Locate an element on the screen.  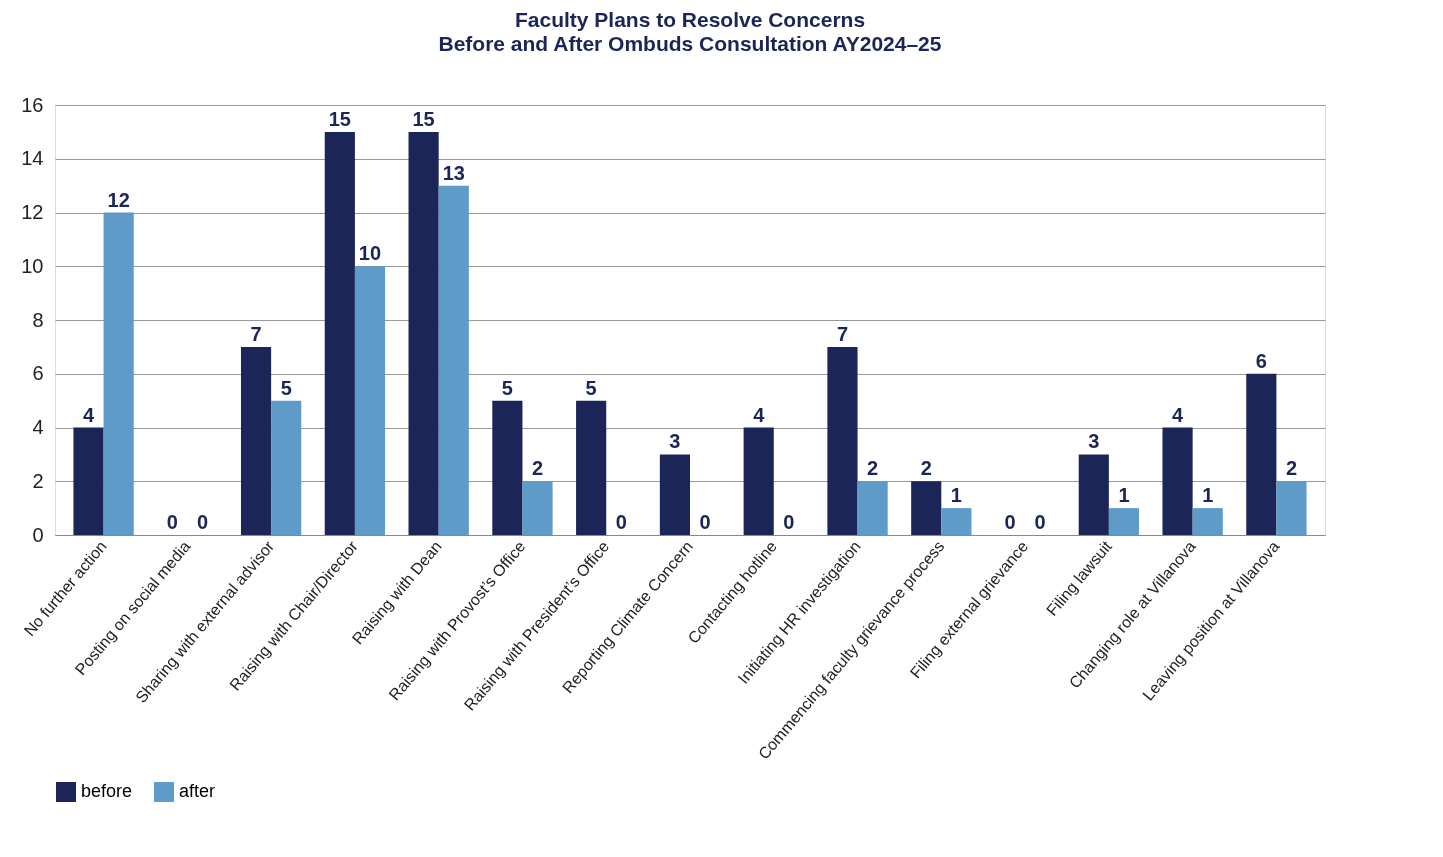
data-label: 12 is located at coordinates (118, 199).